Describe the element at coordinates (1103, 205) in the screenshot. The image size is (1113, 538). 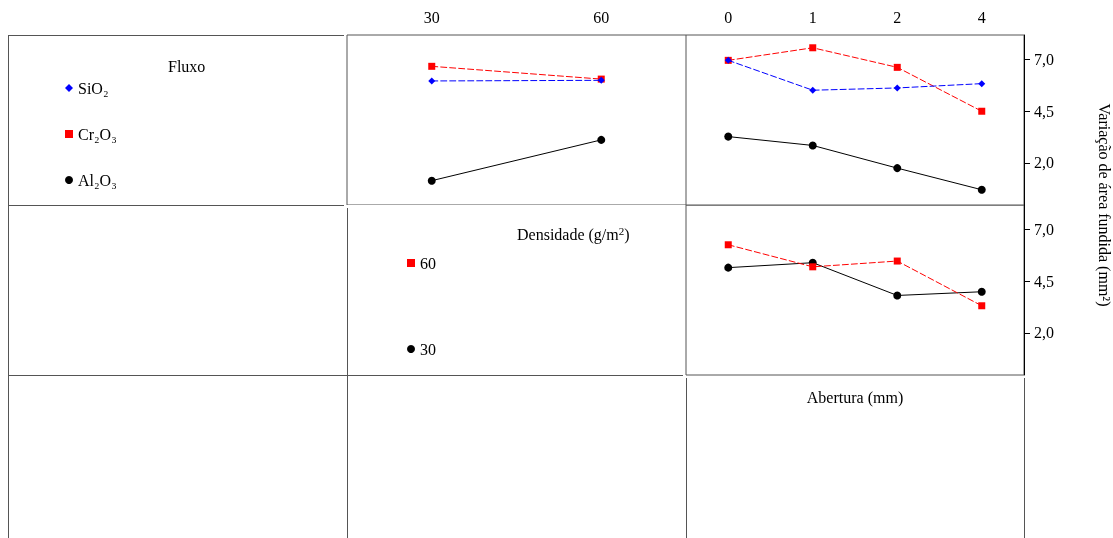
I see `y-axis-title: Variação de área fundida (mm²)` at that location.